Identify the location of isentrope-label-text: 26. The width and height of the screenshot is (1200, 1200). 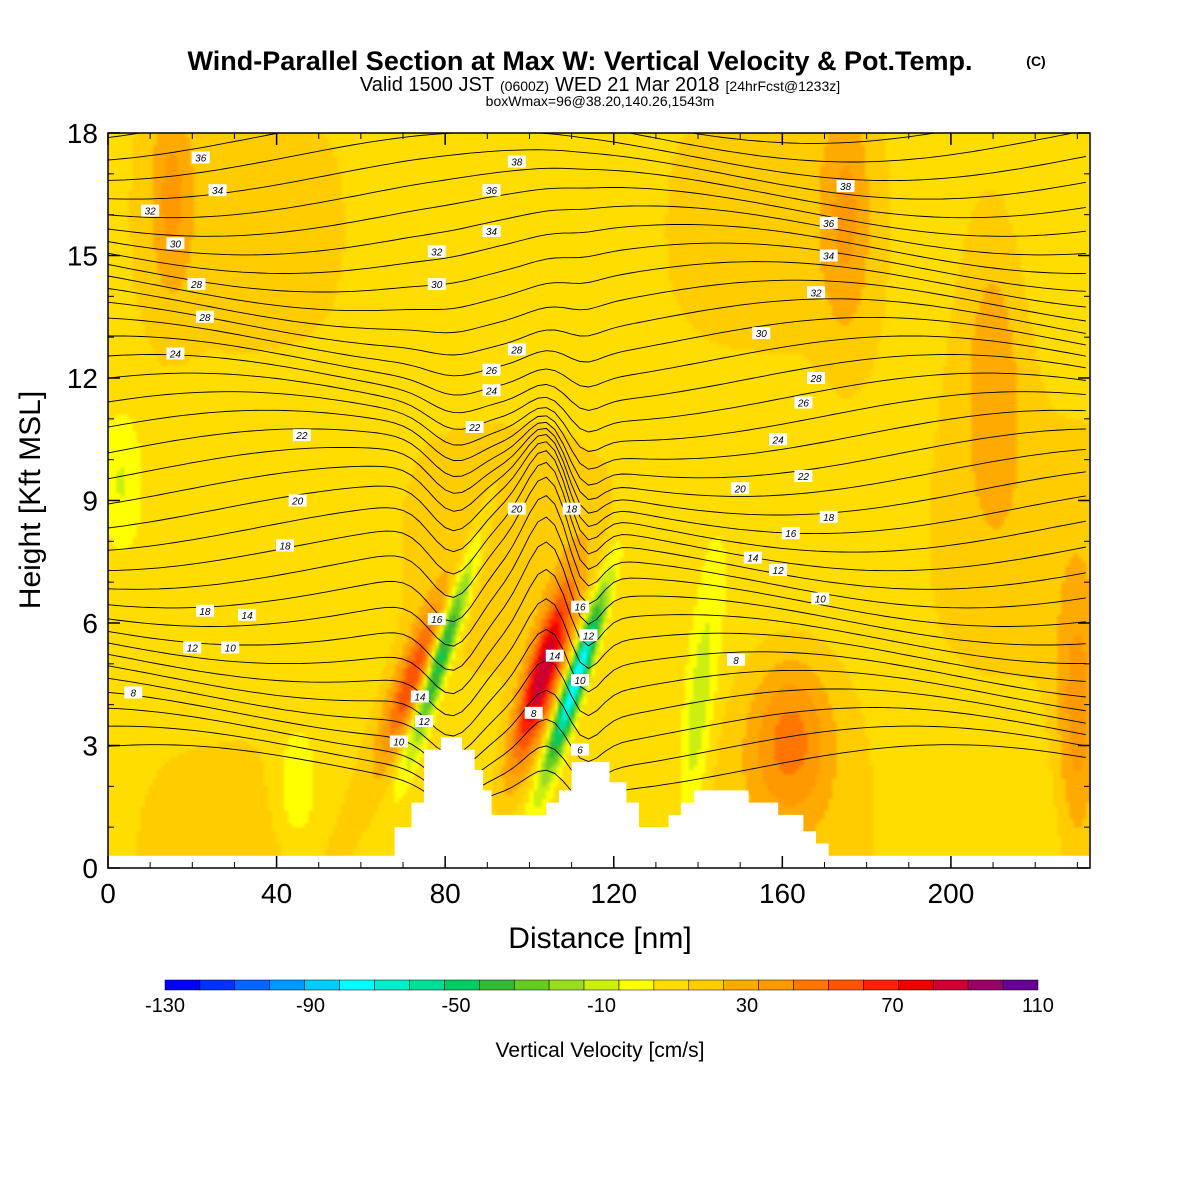
(803, 404).